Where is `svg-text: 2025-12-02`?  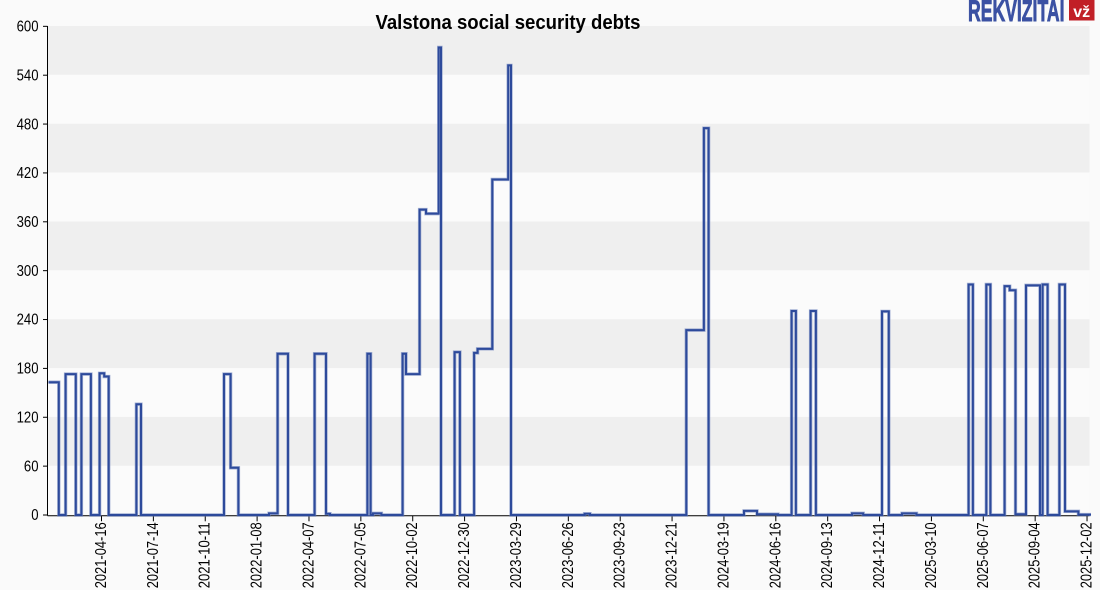
svg-text: 2025-12-02 is located at coordinates (1087, 555).